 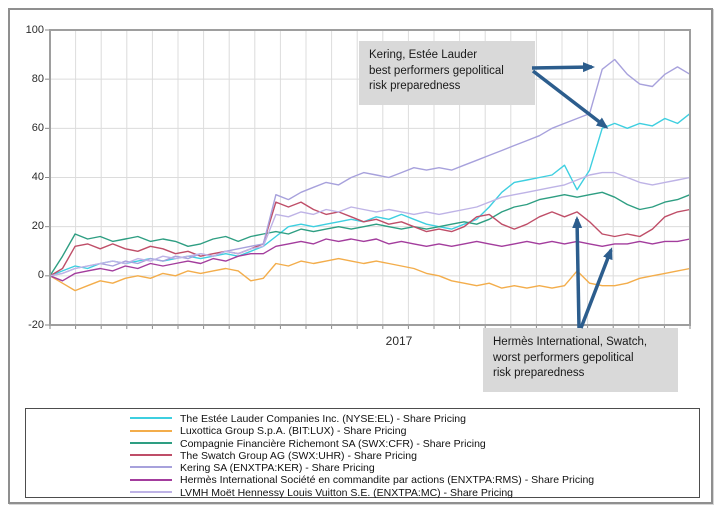 I want to click on y-tick-label: 20, so click(x=37, y=226).